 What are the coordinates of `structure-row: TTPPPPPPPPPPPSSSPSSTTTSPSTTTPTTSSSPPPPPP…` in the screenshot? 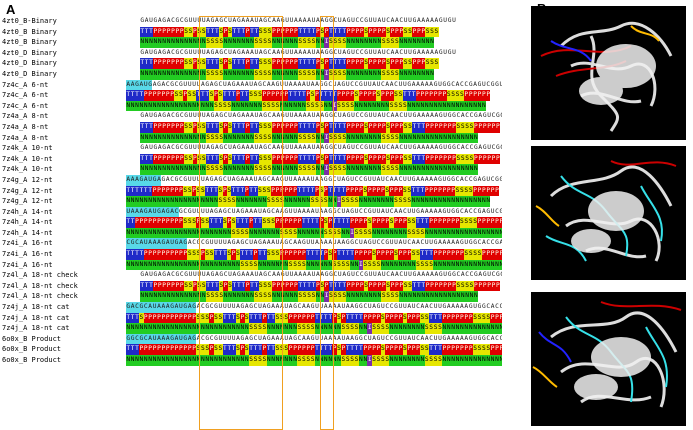 It's located at (314, 222).